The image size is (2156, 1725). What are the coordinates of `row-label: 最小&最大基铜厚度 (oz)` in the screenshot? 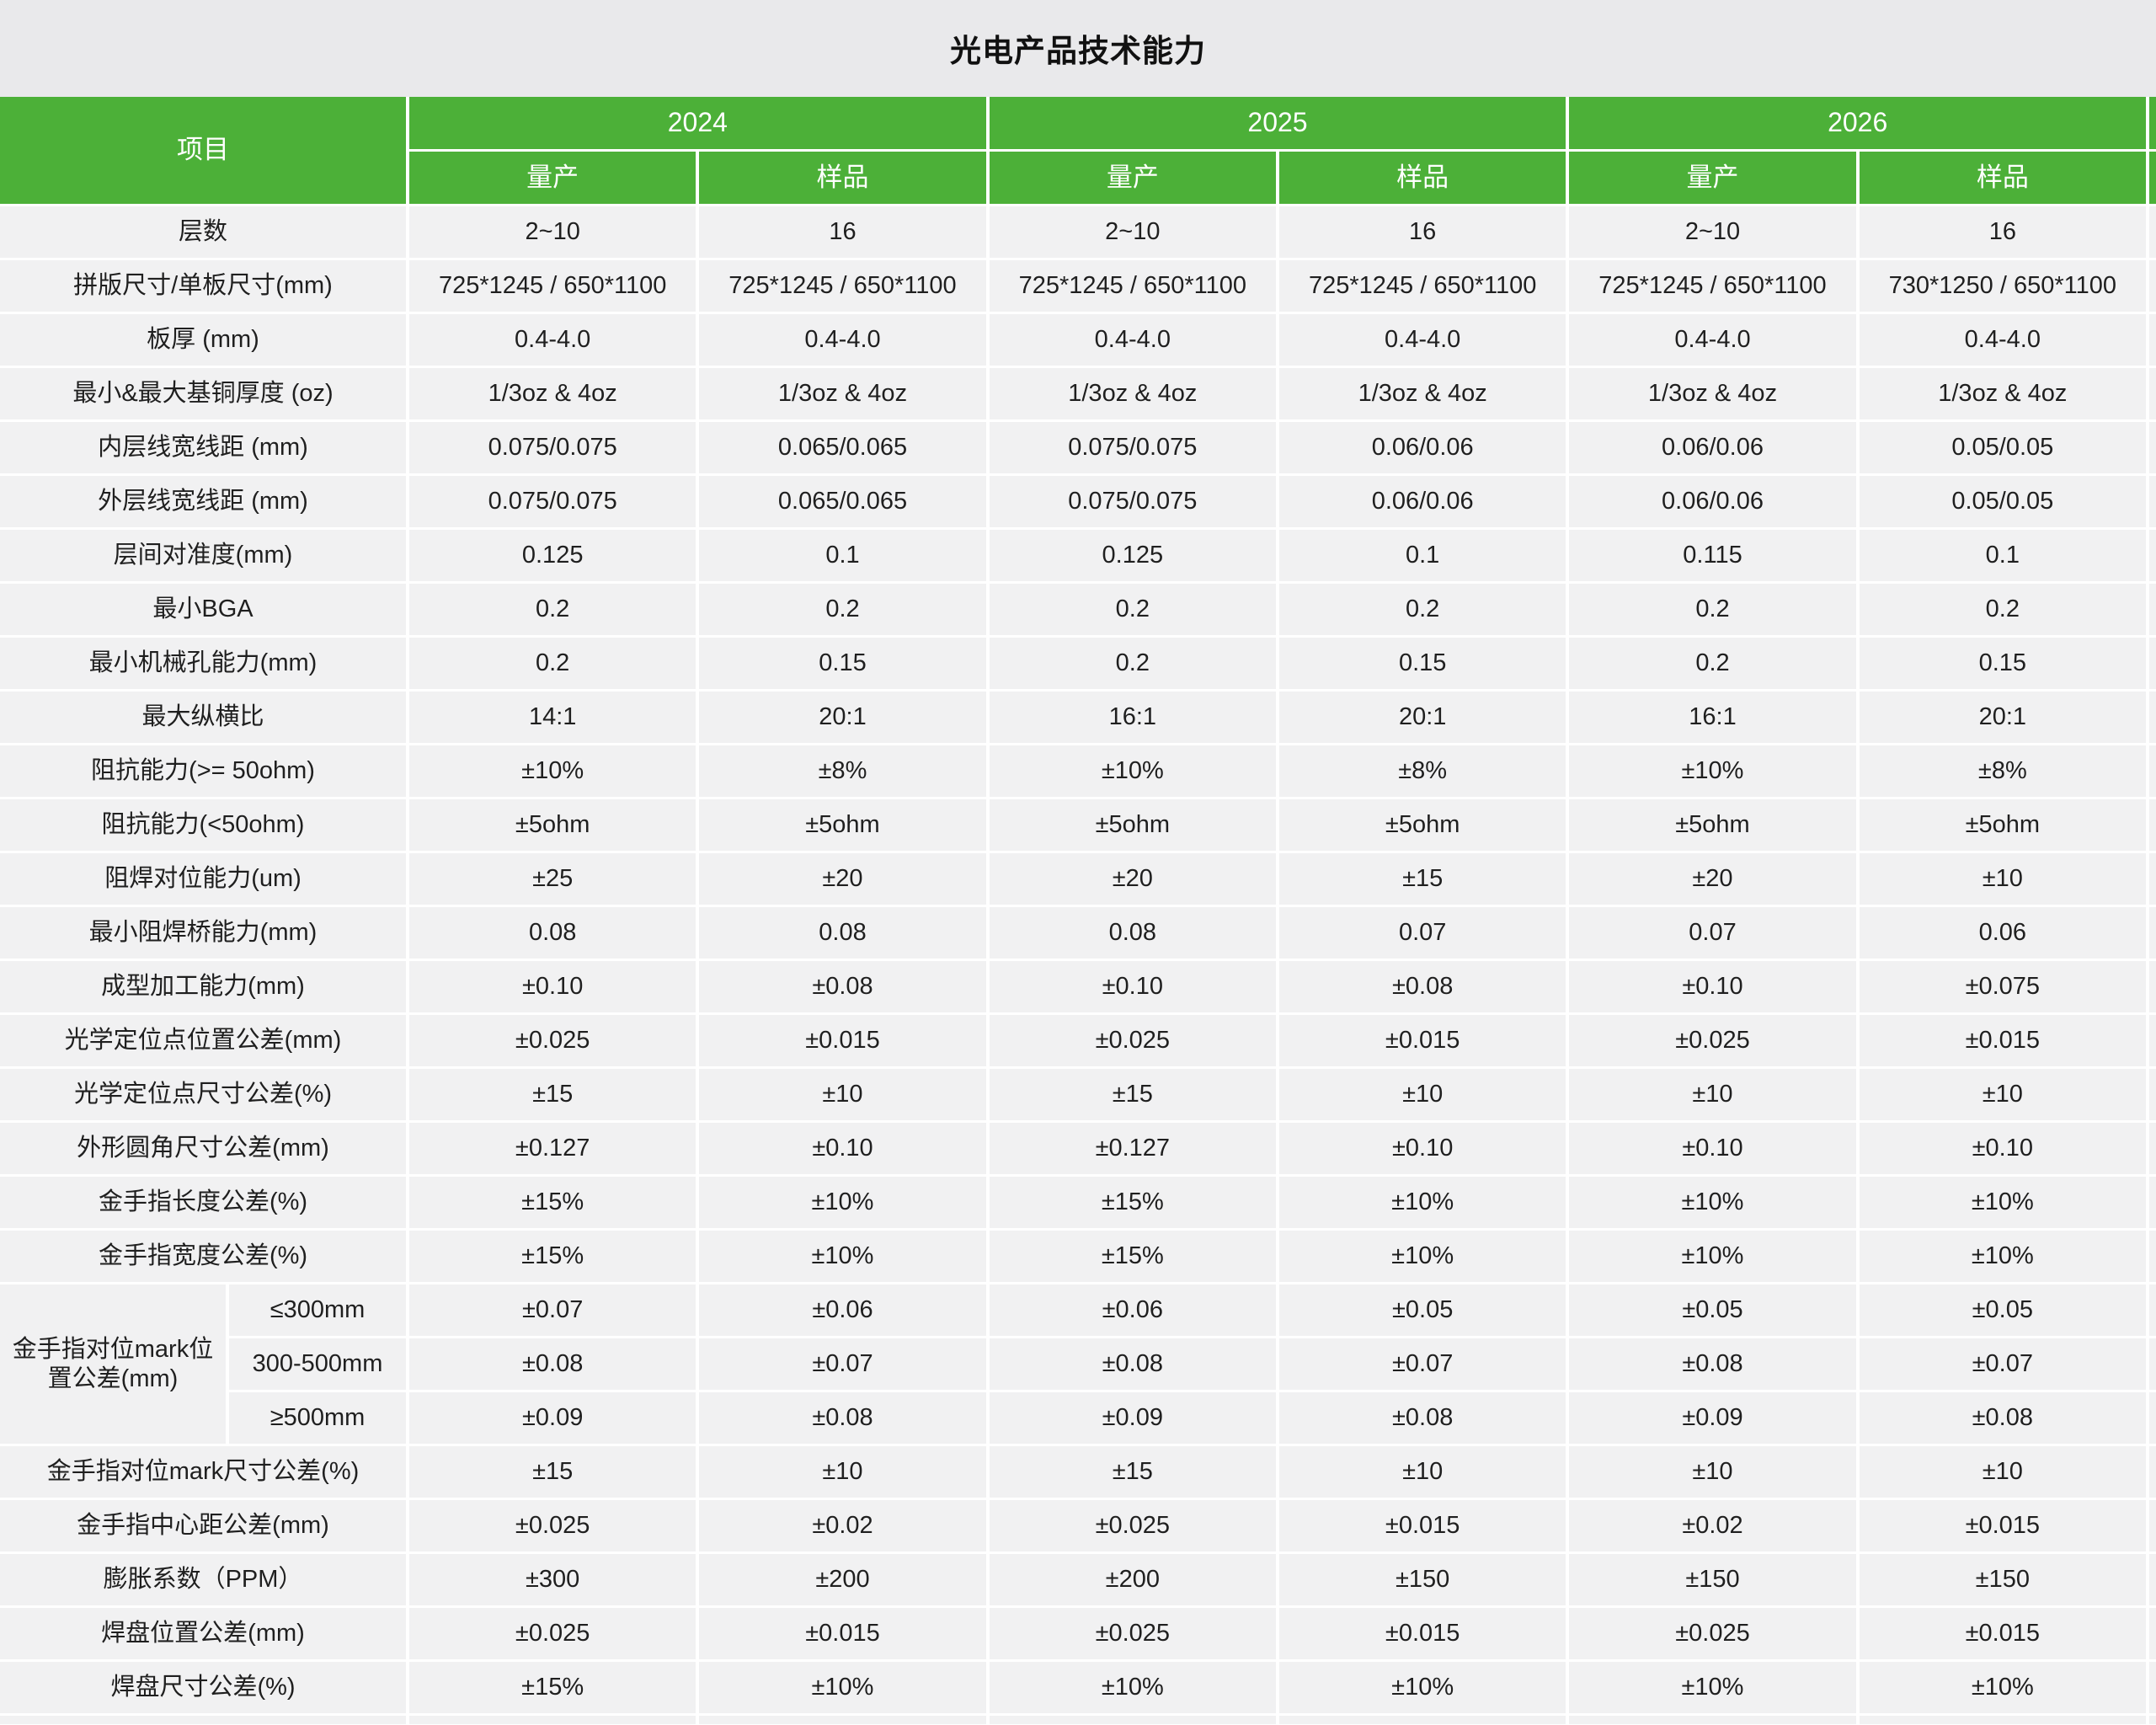 It's located at (203, 393).